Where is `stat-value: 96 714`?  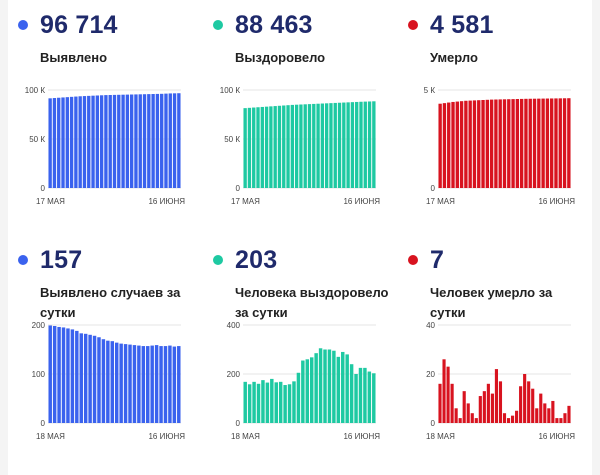
stat-value: 96 714 is located at coordinates (79, 24).